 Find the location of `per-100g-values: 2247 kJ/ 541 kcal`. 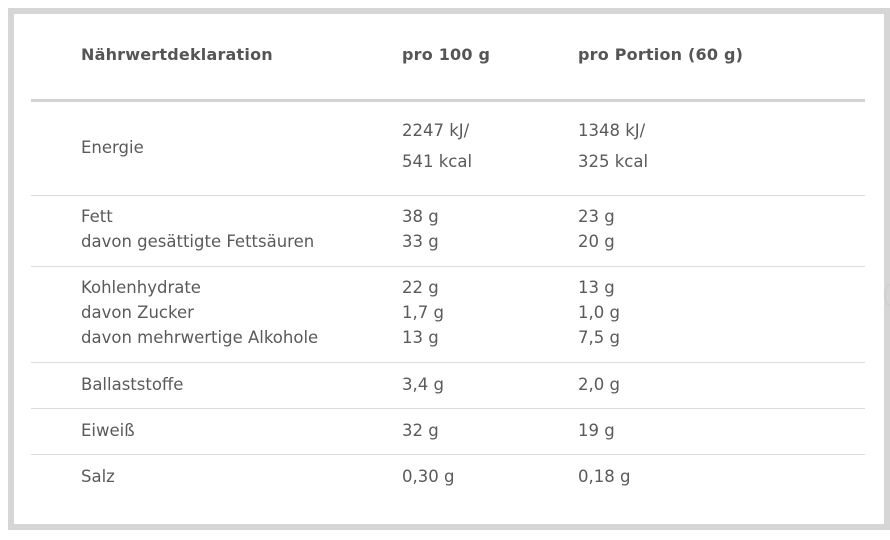

per-100g-values: 2247 kJ/ 541 kcal is located at coordinates (437, 146).